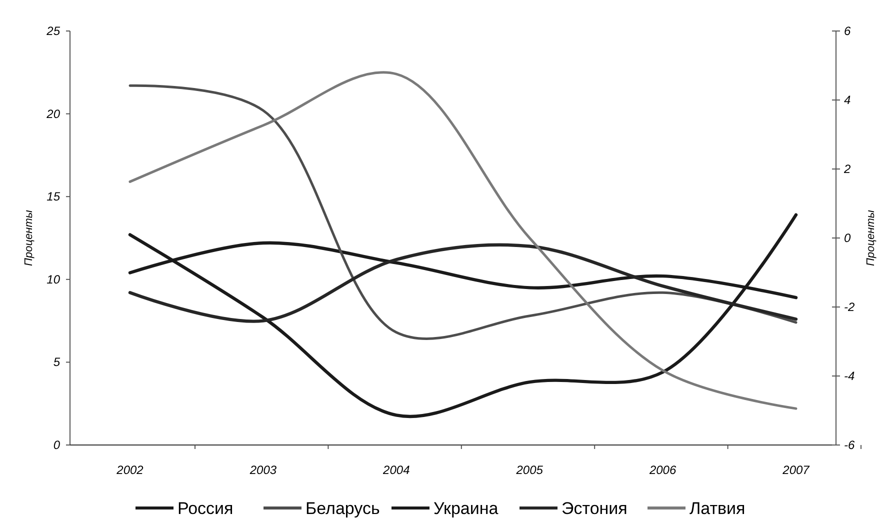  Describe the element at coordinates (206, 508) in the screenshot. I see `legend-label: Россия` at that location.